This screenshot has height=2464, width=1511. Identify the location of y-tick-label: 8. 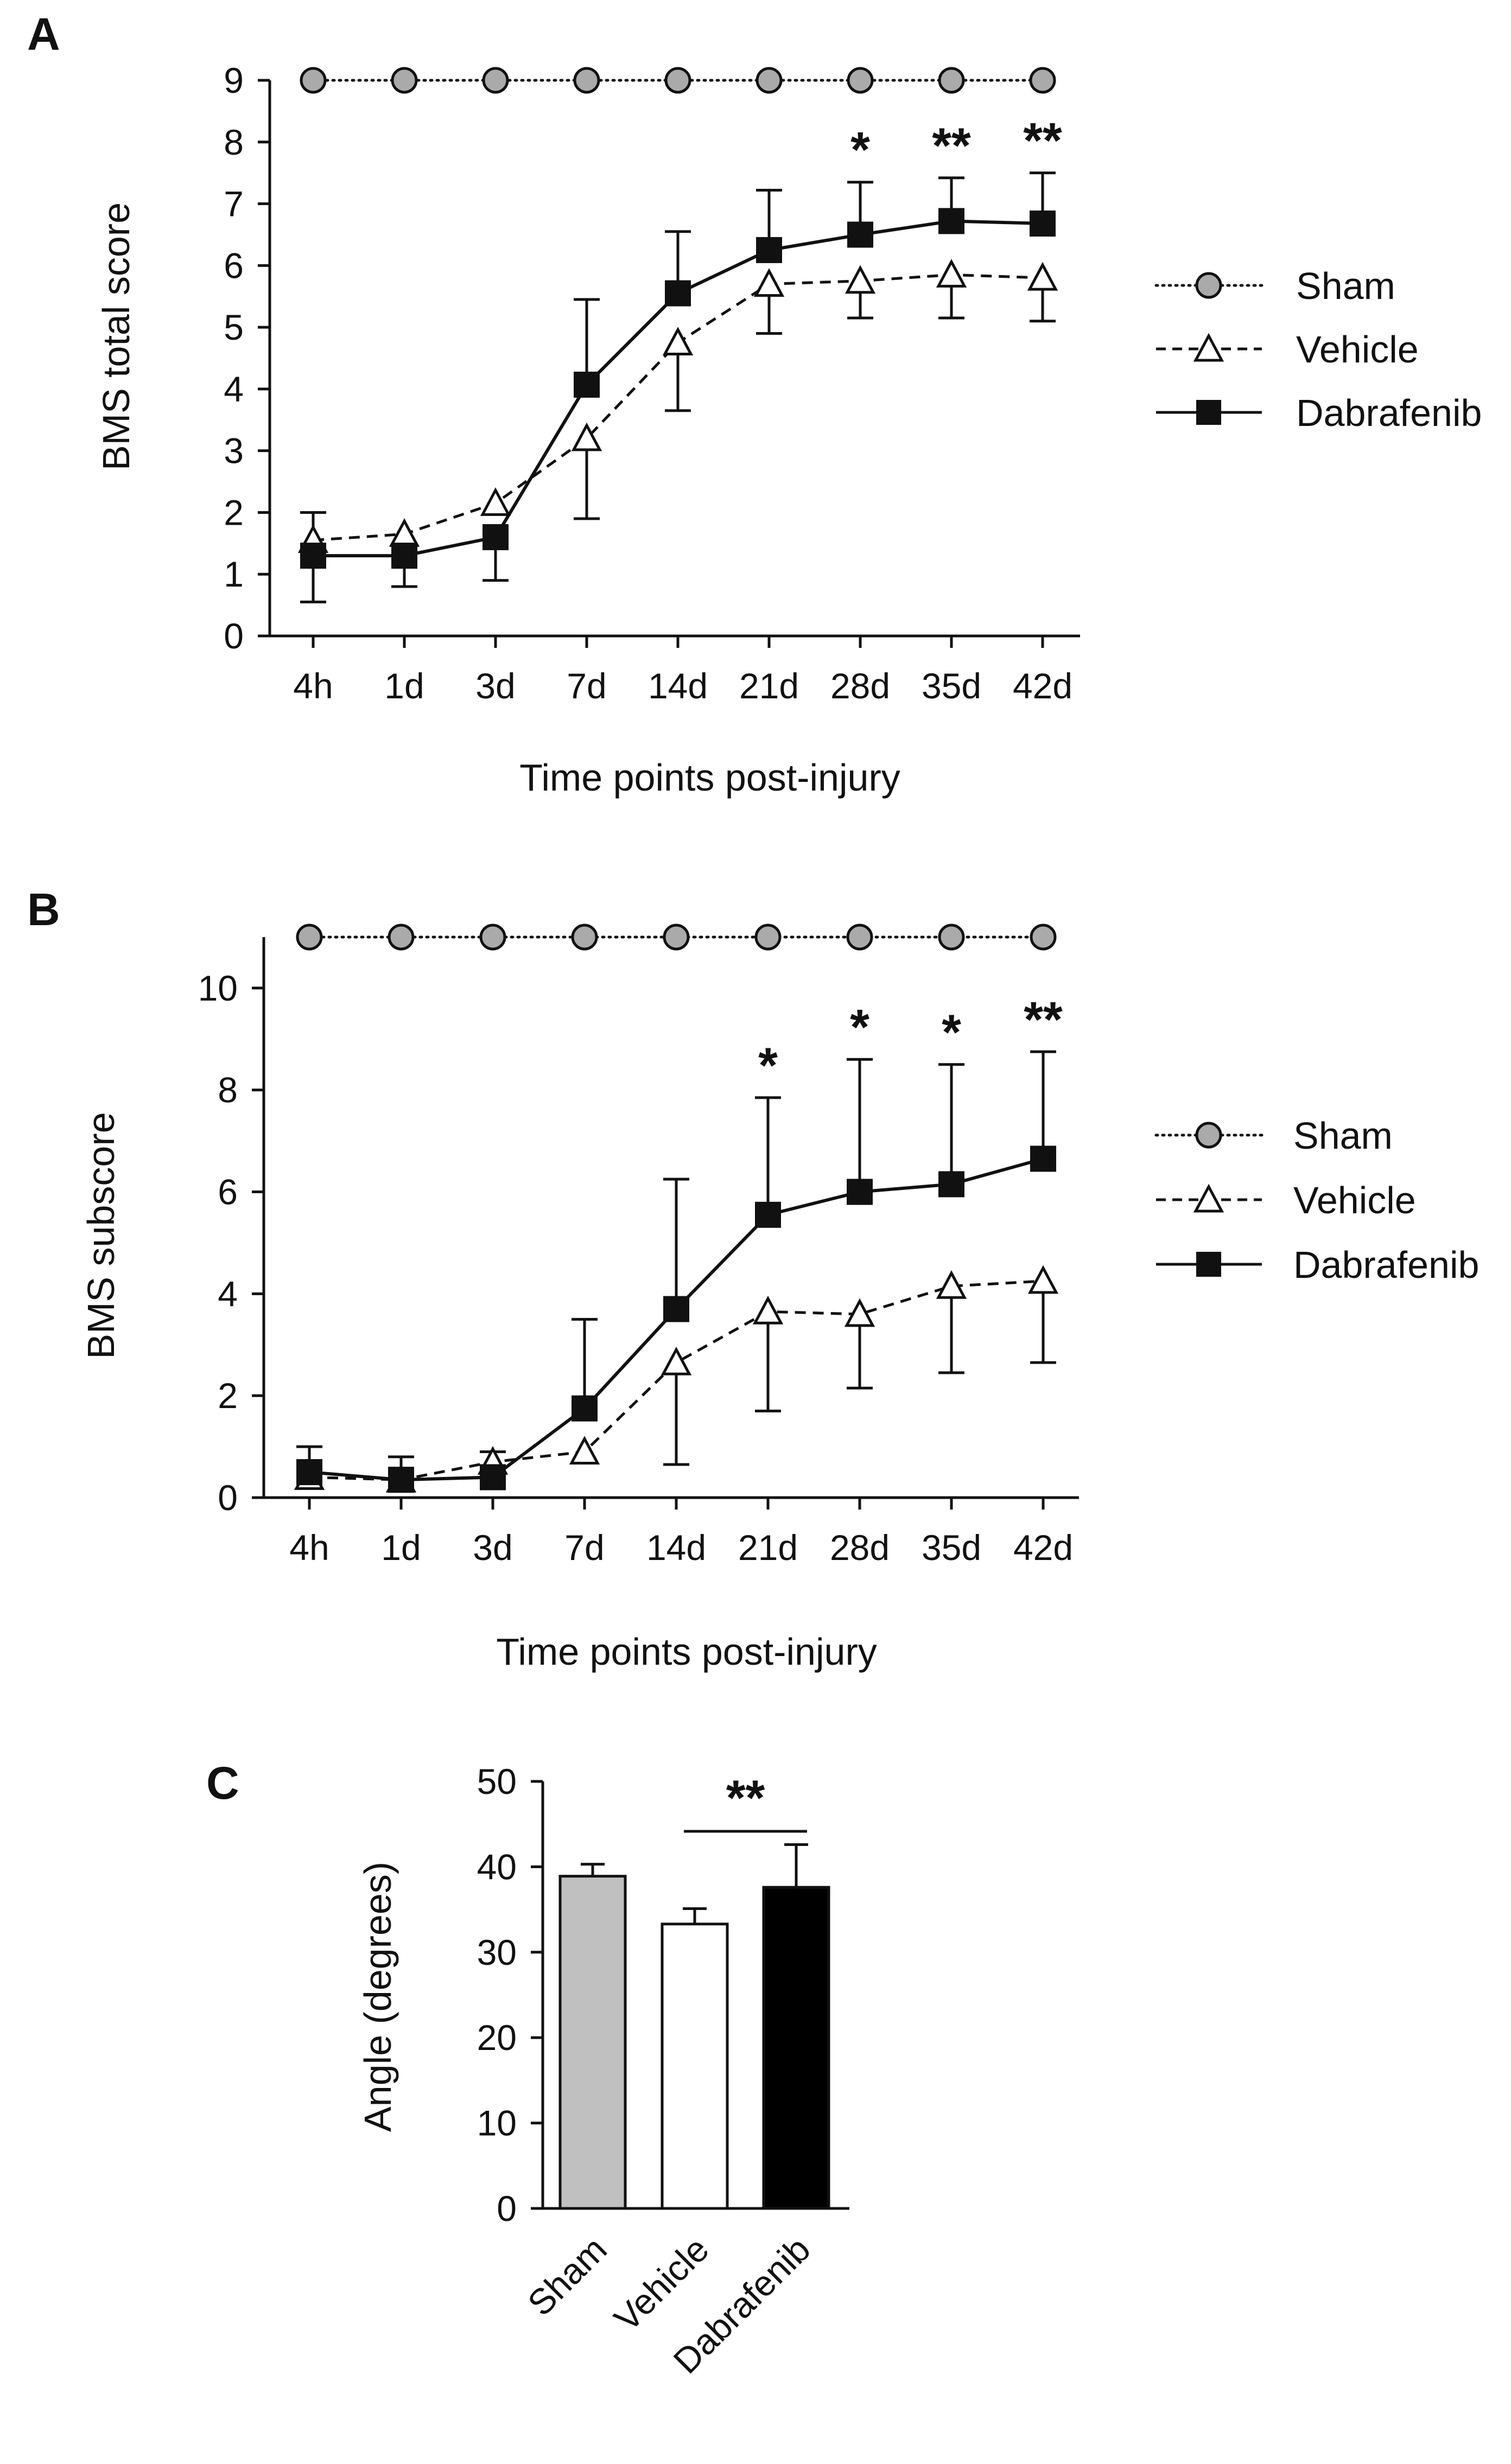
(228, 1090).